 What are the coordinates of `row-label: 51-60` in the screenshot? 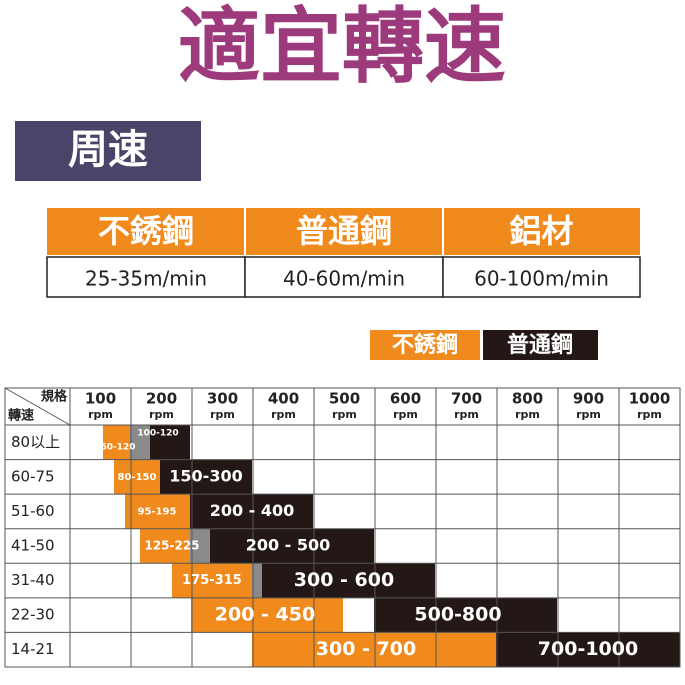 It's located at (33, 511).